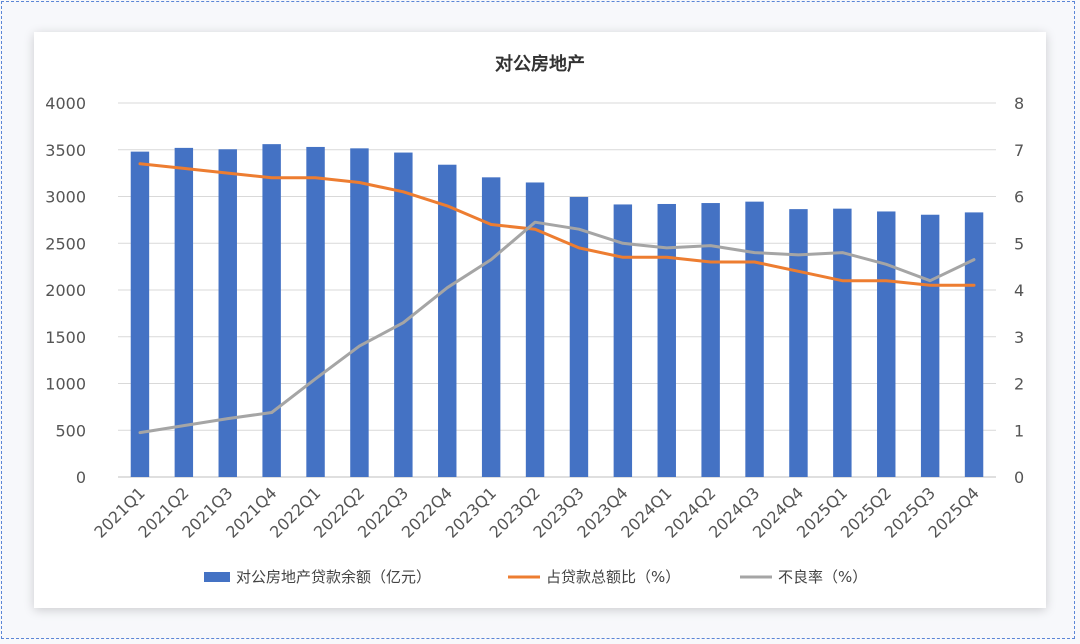 The width and height of the screenshot is (1080, 644). I want to click on y-axis-left: 0 500 1000 1500 2000 2500 3000 3500 4000, so click(65, 290).